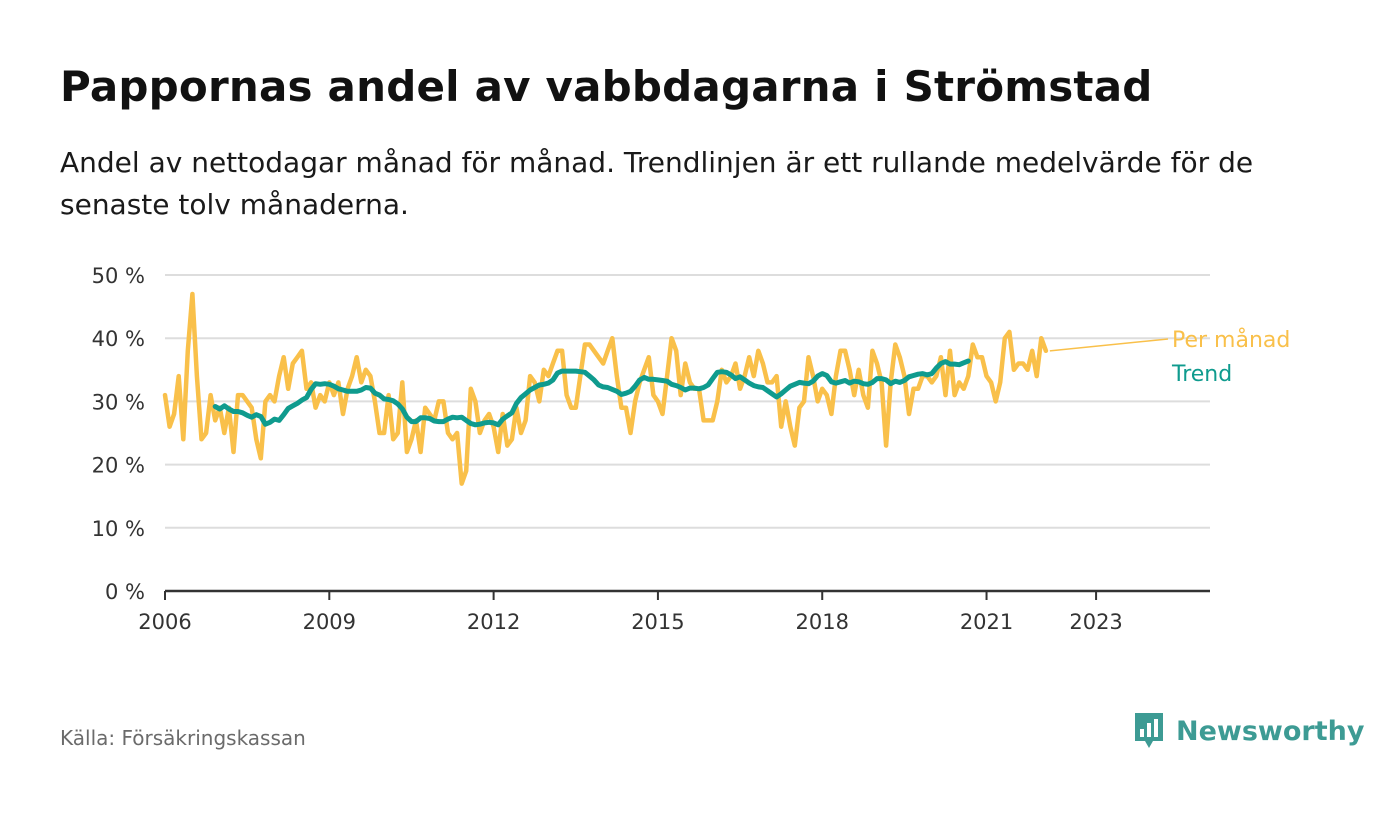 The height and width of the screenshot is (813, 1400). What do you see at coordinates (822, 622) in the screenshot?
I see `x-tick-label: 2018` at bounding box center [822, 622].